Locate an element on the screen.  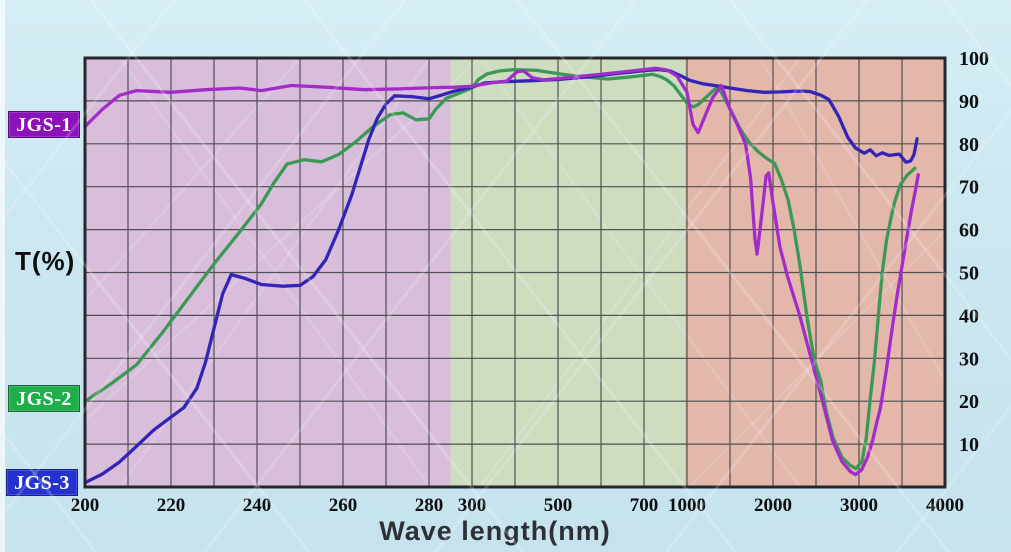
y-tick-label: 80 is located at coordinates (969, 145).